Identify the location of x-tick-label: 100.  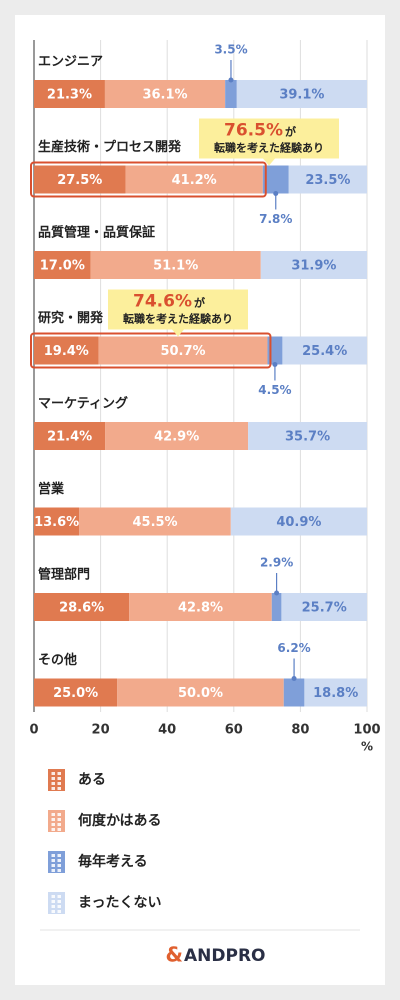
(366, 730).